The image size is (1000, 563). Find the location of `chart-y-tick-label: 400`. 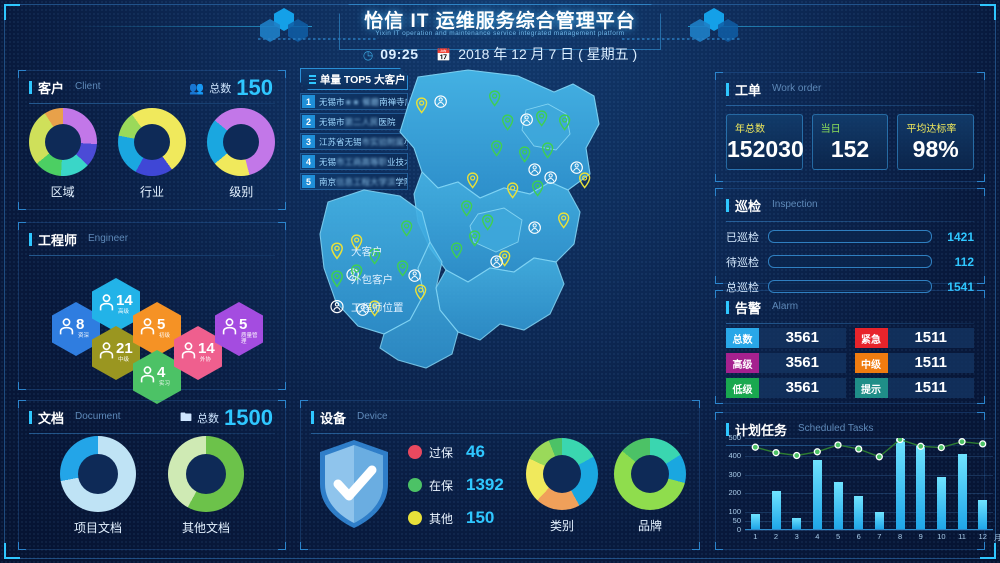

chart-y-tick-label: 400 is located at coordinates (734, 456).